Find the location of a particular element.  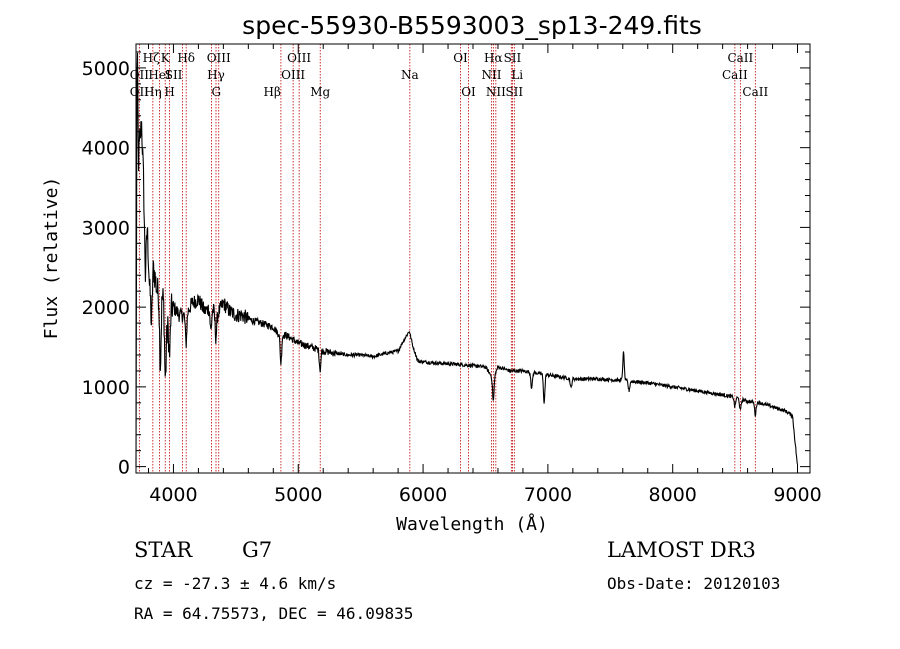

x-tick-label: 5000 is located at coordinates (298, 495).